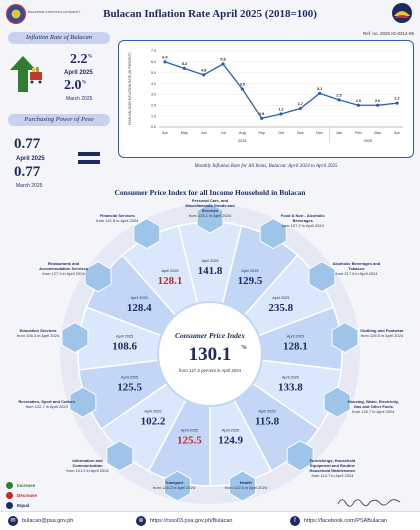 This screenshot has height=530, width=420. Describe the element at coordinates (54, 12) in the screenshot. I see `psa-logo-text: PHILIPPINE STATISTICS AUTHORITY` at that location.